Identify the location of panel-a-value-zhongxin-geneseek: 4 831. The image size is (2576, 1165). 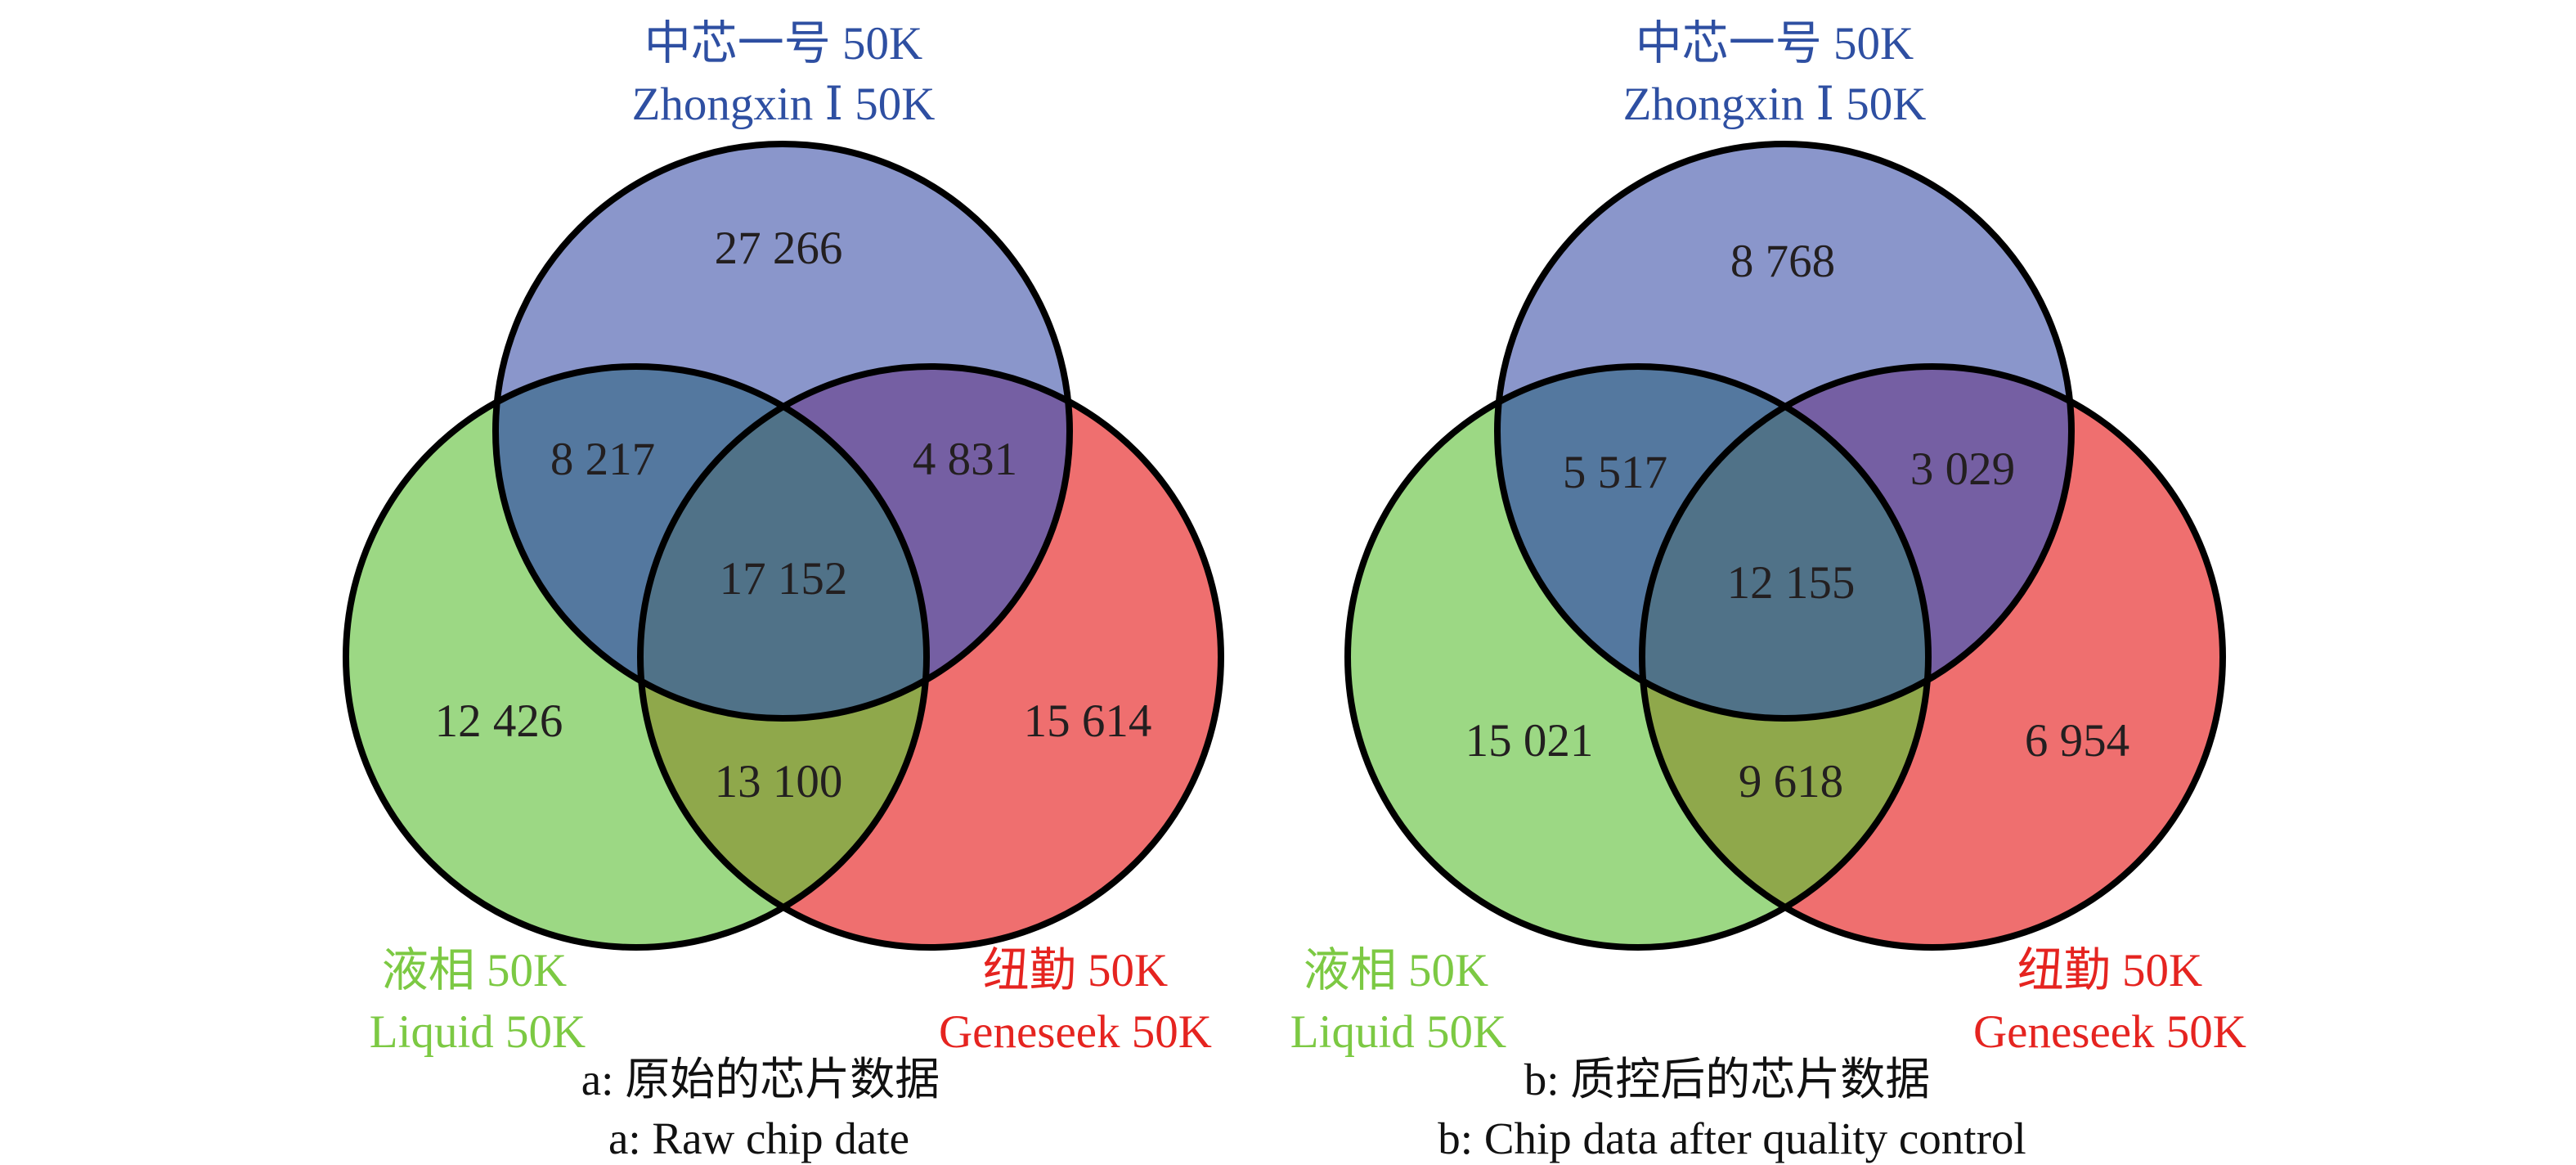
(965, 459).